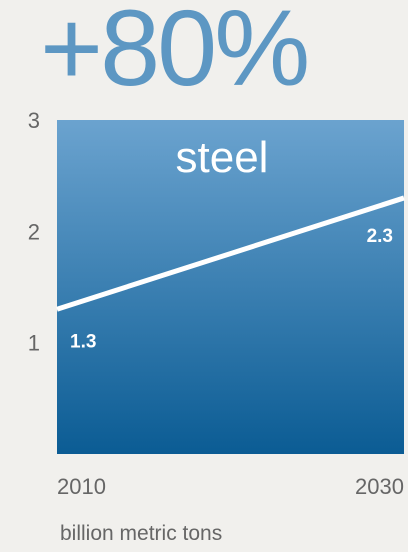 Image resolution: width=408 pixels, height=552 pixels. I want to click on y-tick-label: 3, so click(34, 120).